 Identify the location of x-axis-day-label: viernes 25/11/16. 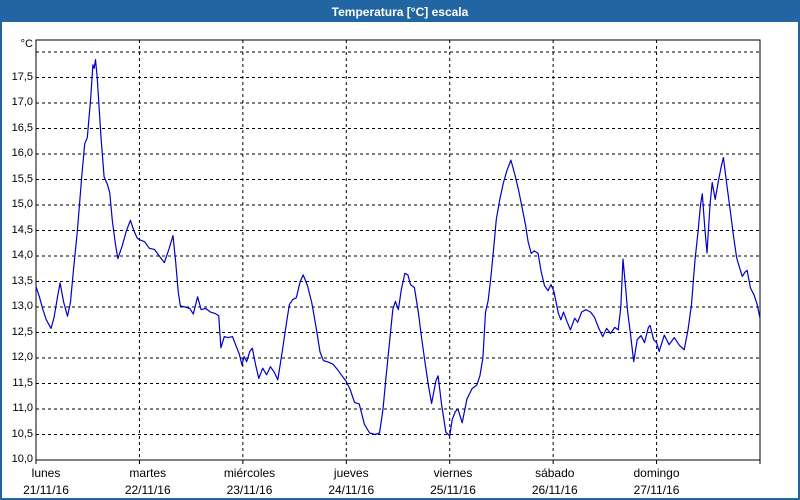
(453, 482).